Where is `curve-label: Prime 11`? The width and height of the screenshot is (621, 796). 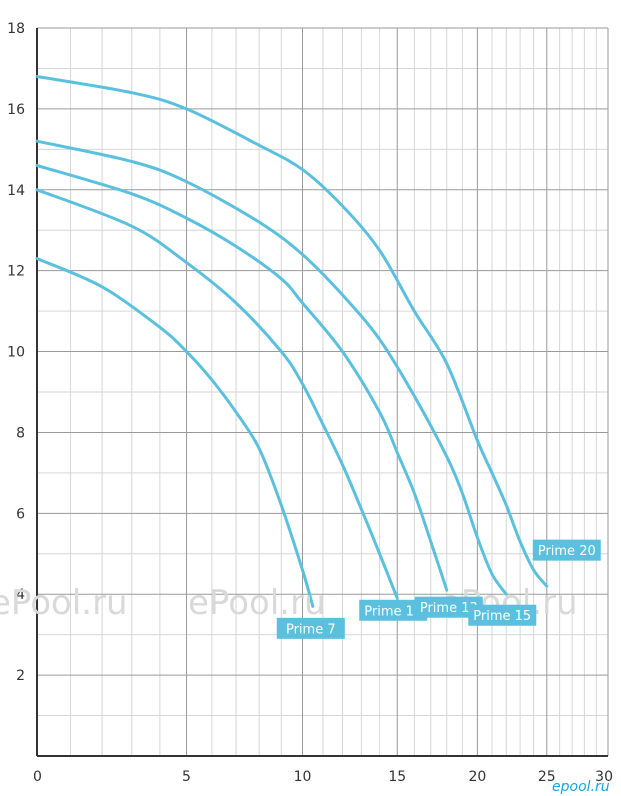 curve-label: Prime 11 is located at coordinates (393, 611).